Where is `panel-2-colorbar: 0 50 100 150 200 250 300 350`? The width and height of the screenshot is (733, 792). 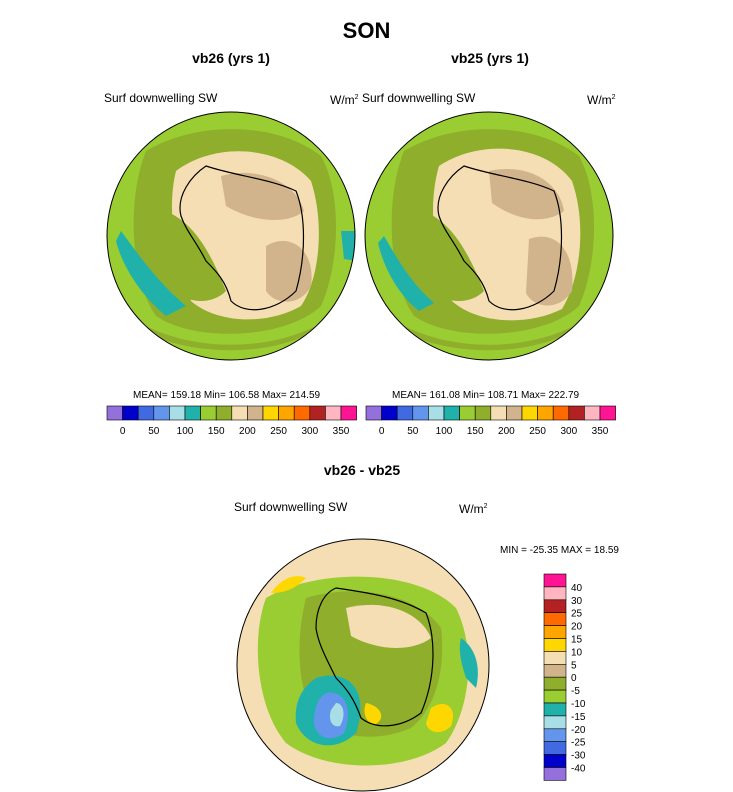
panel-2-colorbar: 0 50 100 150 200 250 300 350 is located at coordinates (490, 421).